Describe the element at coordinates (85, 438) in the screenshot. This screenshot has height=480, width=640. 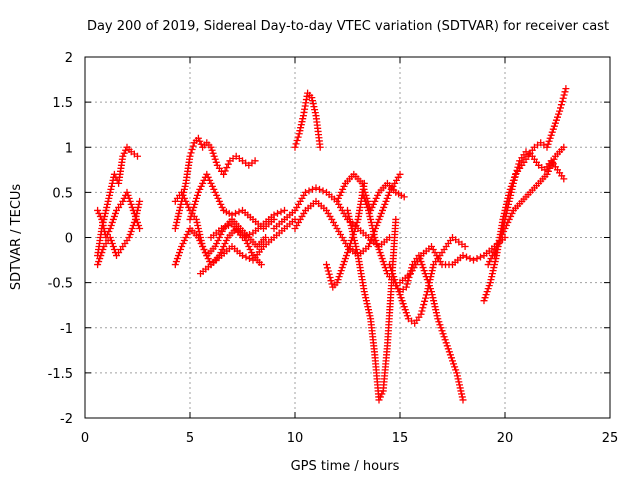
I see `x-tick-label: 0` at that location.